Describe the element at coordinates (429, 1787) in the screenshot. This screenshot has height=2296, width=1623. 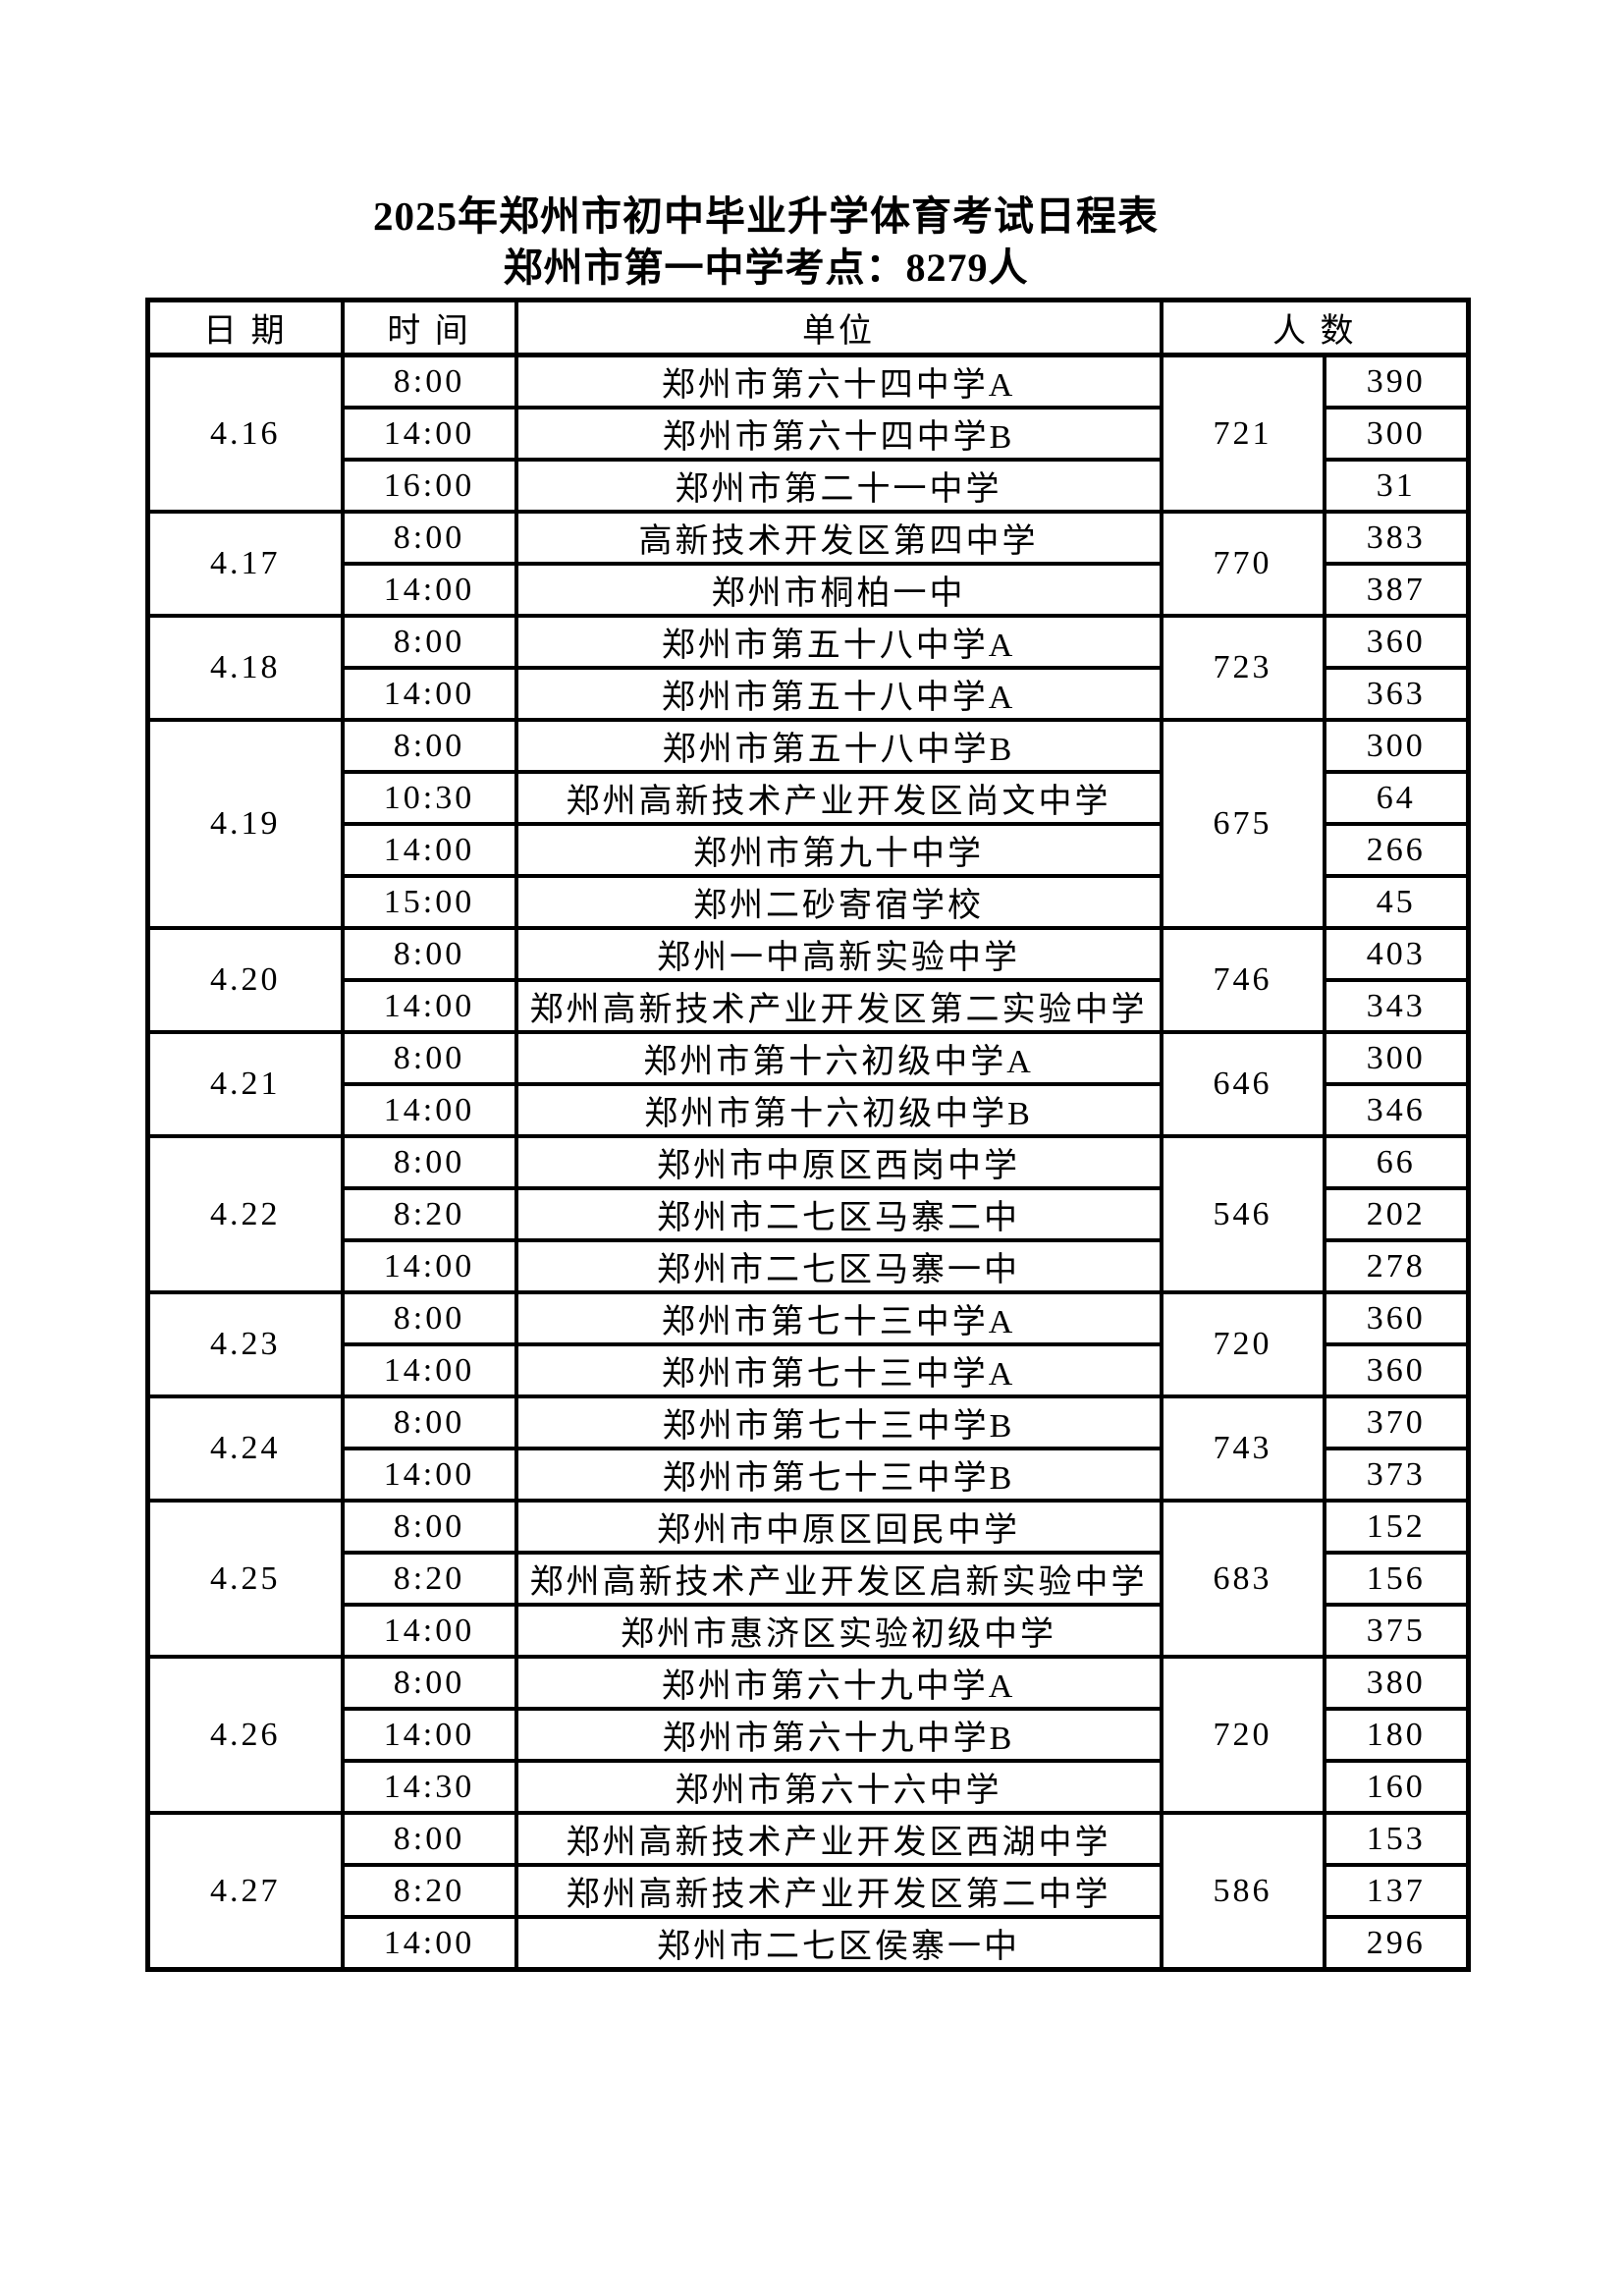
I see `time-cell: 14:30` at that location.